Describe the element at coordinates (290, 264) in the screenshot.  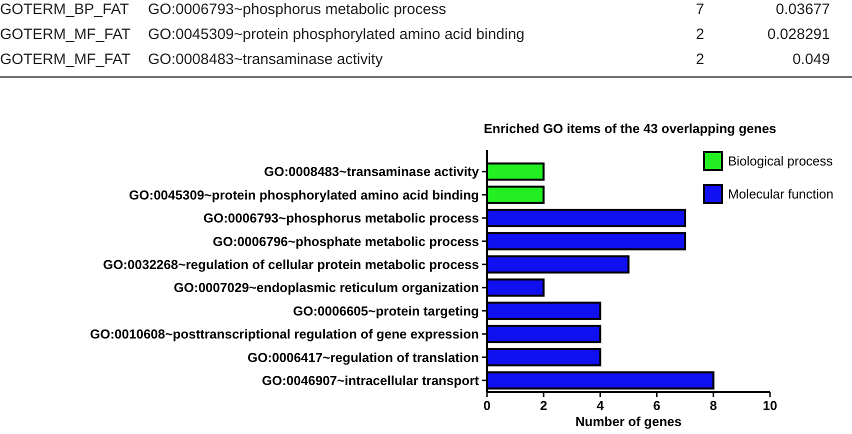
I see `y-tick-label: GO:0032268~regulation of cellular protein metabolic process` at that location.